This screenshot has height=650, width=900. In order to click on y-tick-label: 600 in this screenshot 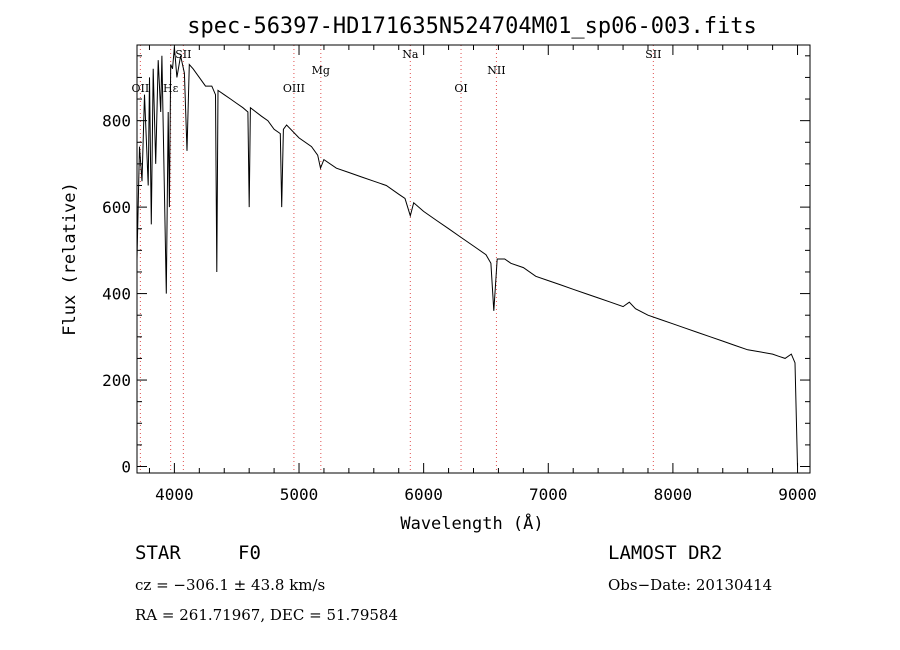, I will do `click(116, 207)`.